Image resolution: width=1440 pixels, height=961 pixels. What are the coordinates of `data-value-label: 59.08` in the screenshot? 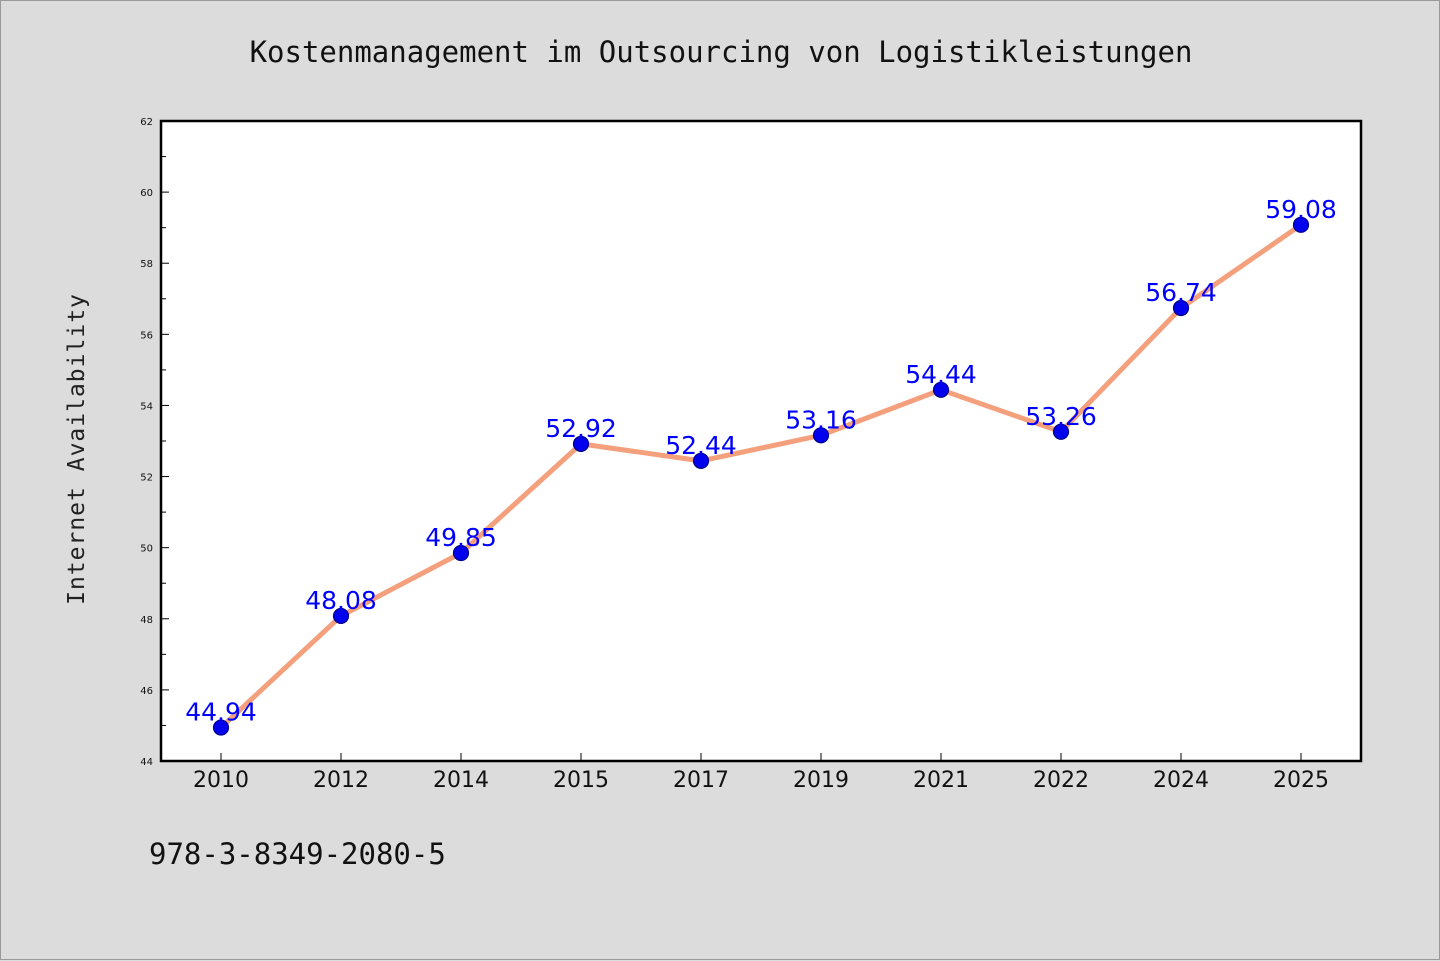 It's located at (1301, 209).